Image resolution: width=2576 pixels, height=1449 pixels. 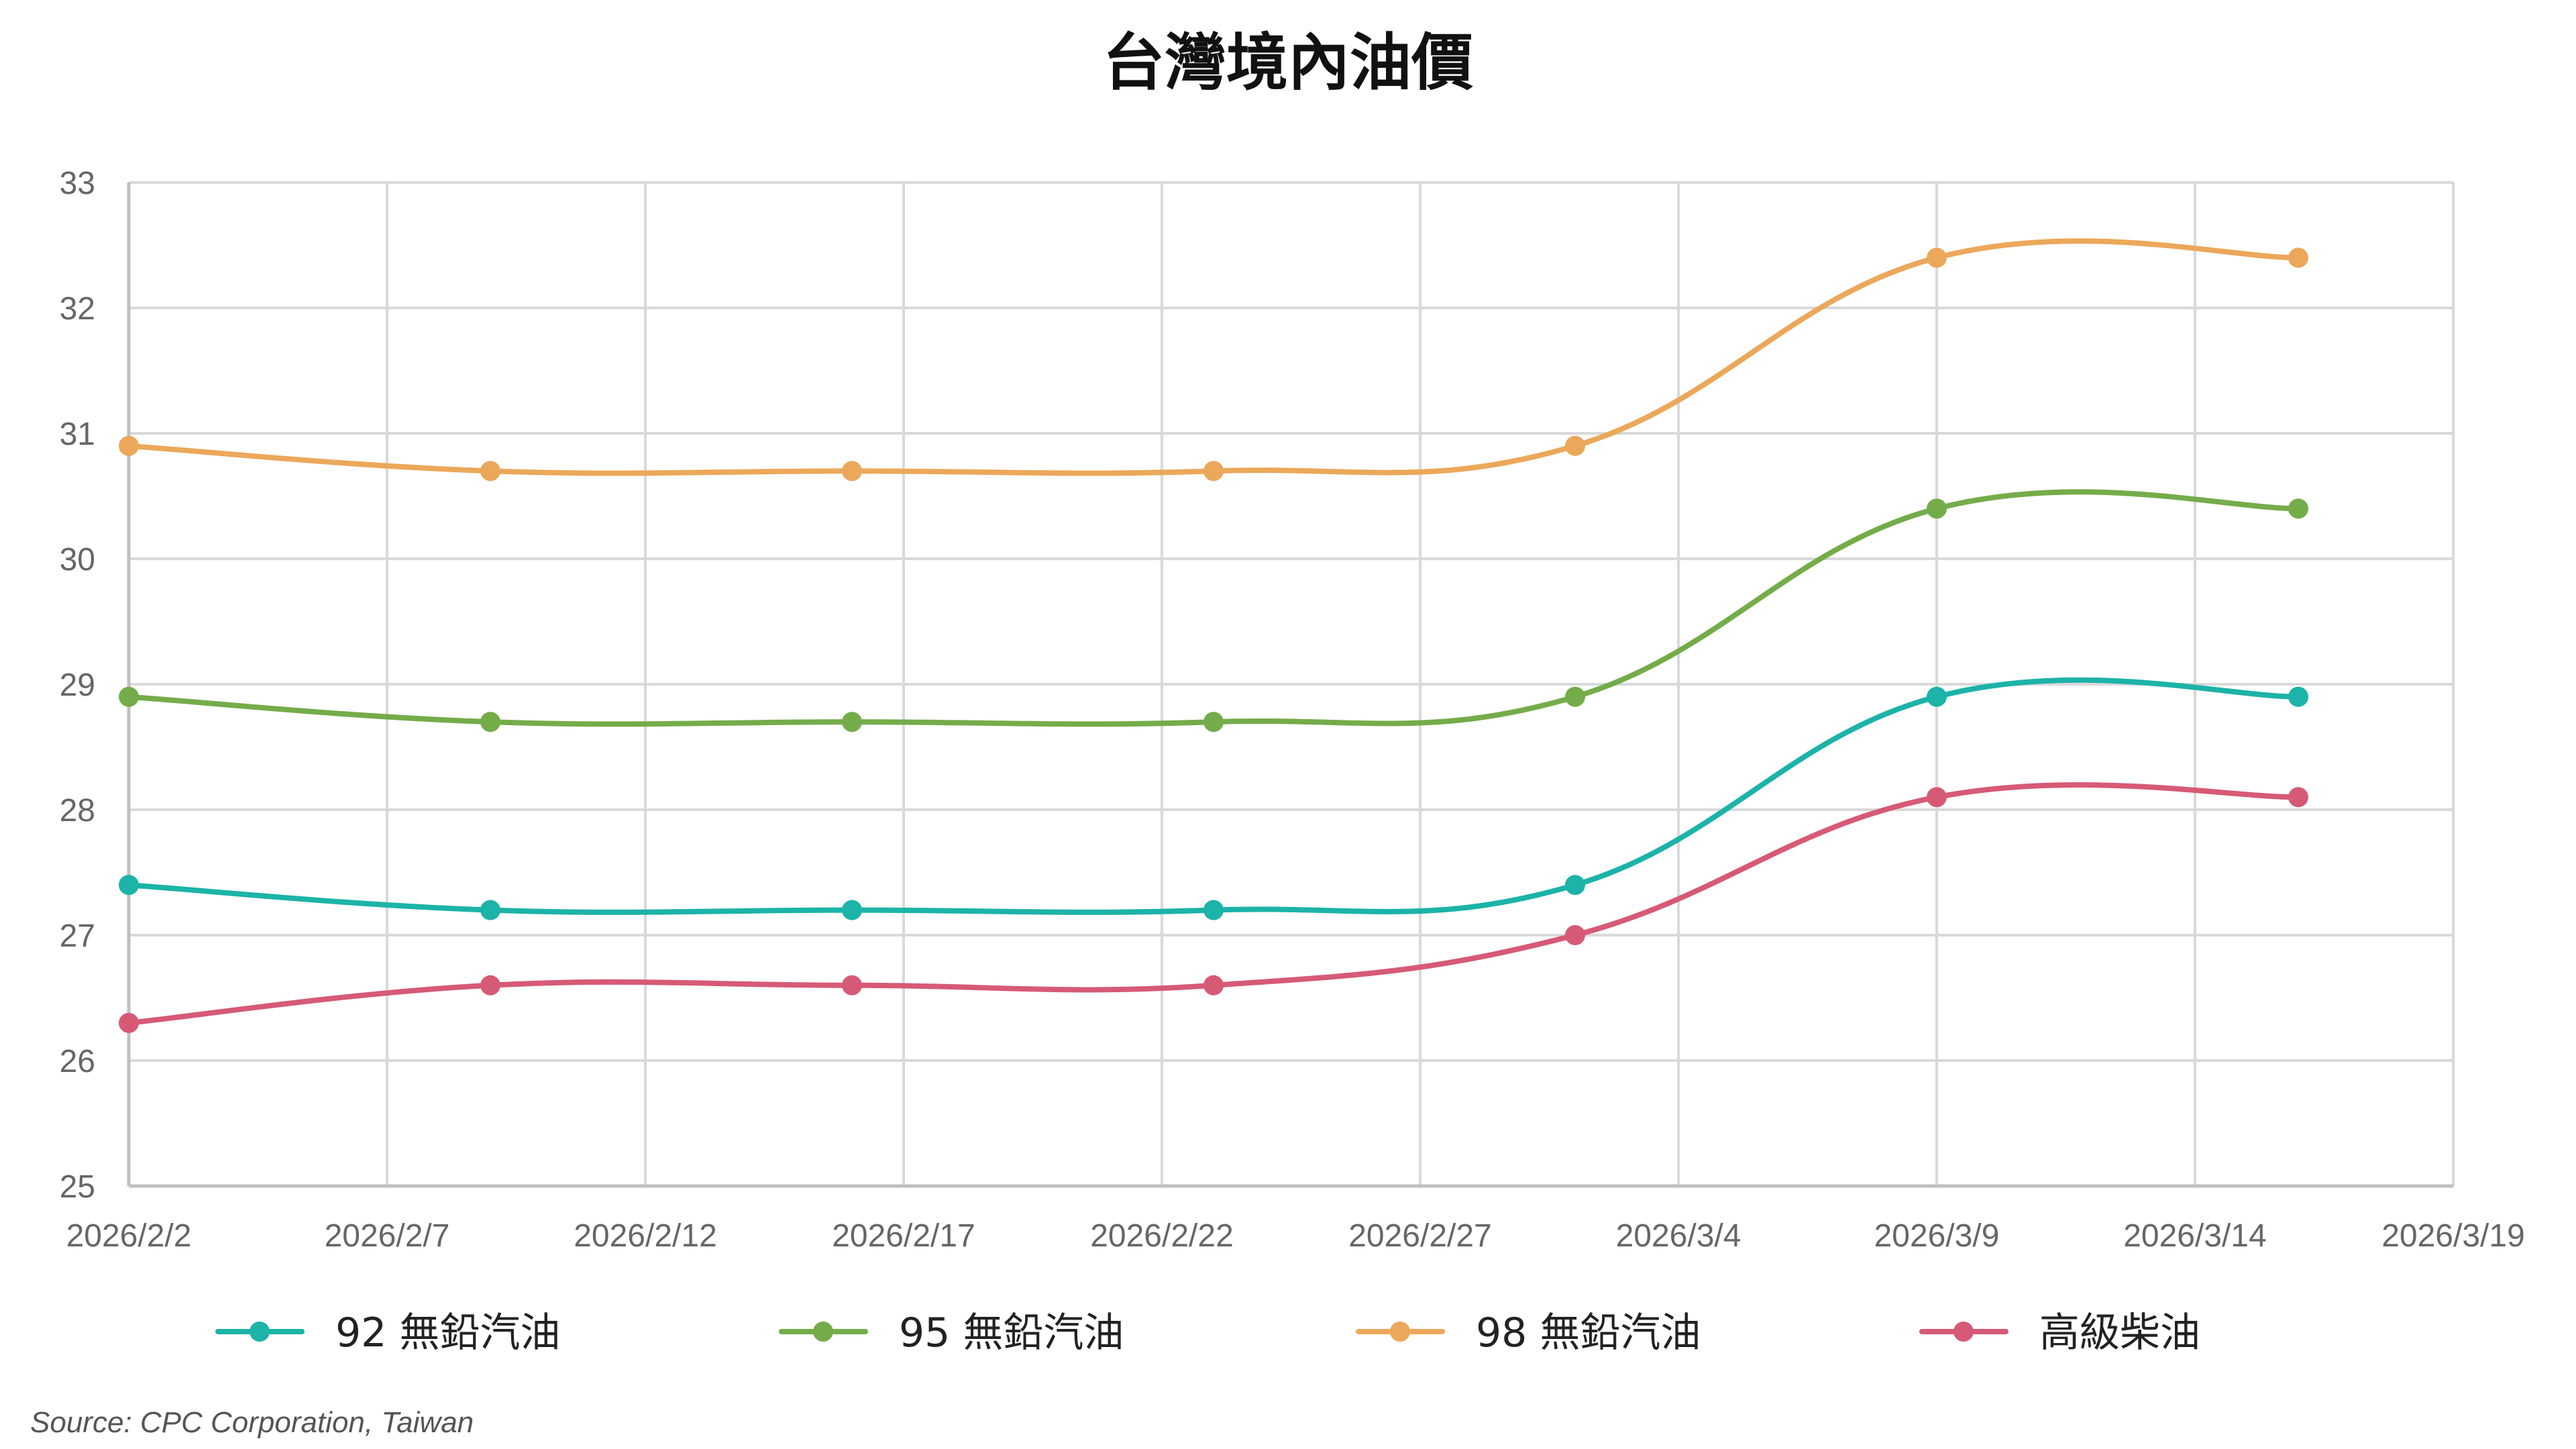 I want to click on legend-item: 95 無鉛汽油, so click(x=951, y=1332).